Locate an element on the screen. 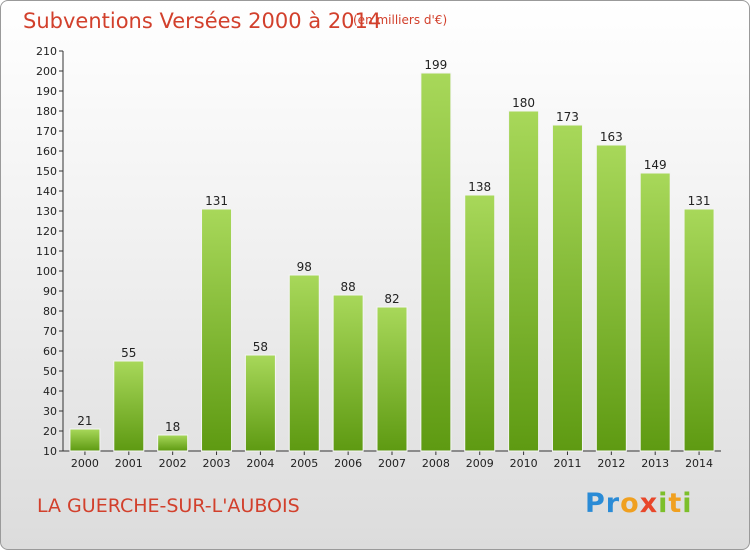 This screenshot has width=750, height=550. x-tick-label-2011: 2011 is located at coordinates (567, 463).